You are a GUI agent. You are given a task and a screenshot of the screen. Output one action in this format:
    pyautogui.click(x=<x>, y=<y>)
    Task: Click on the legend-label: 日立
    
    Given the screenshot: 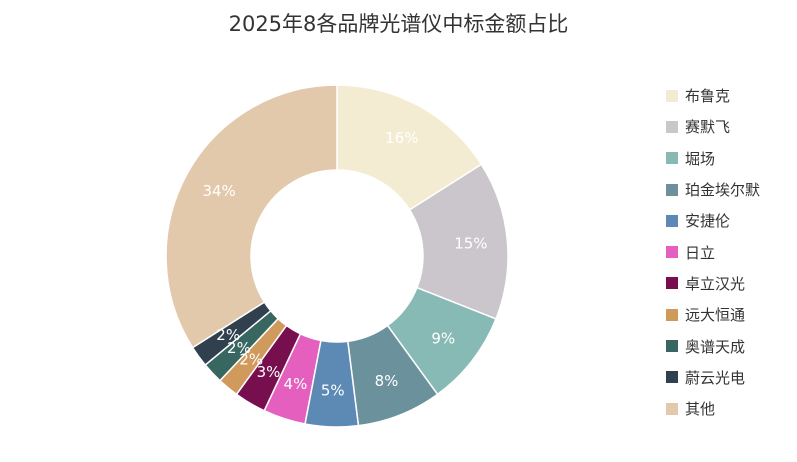 What is the action you would take?
    pyautogui.click(x=700, y=252)
    